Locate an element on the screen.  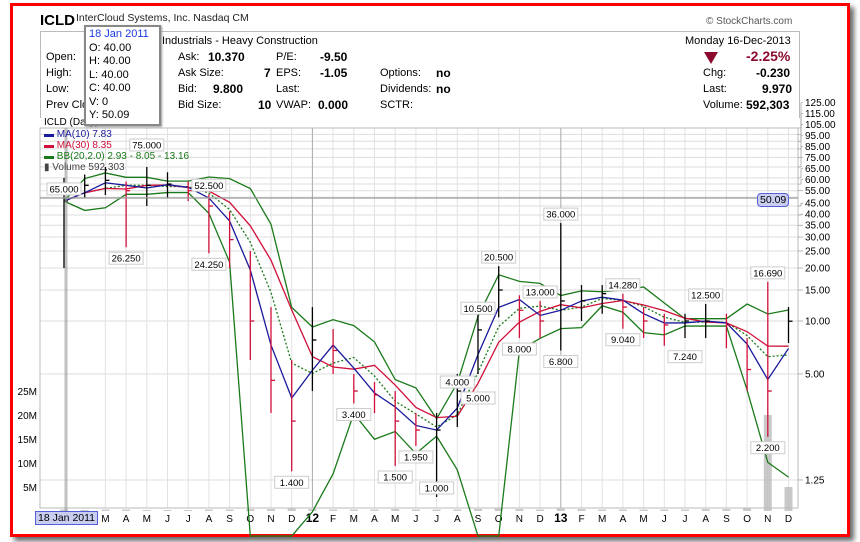
y-tick-label: 105.00 is located at coordinates (820, 125).